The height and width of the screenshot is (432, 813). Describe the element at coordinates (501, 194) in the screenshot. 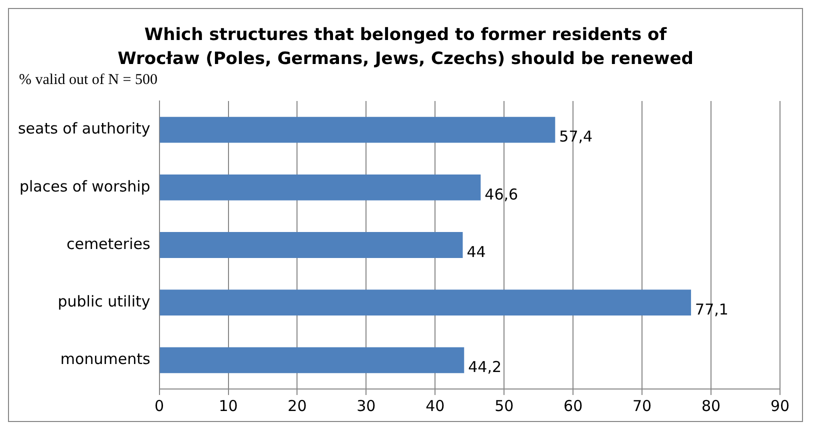

I see `data-label: 46,6` at that location.